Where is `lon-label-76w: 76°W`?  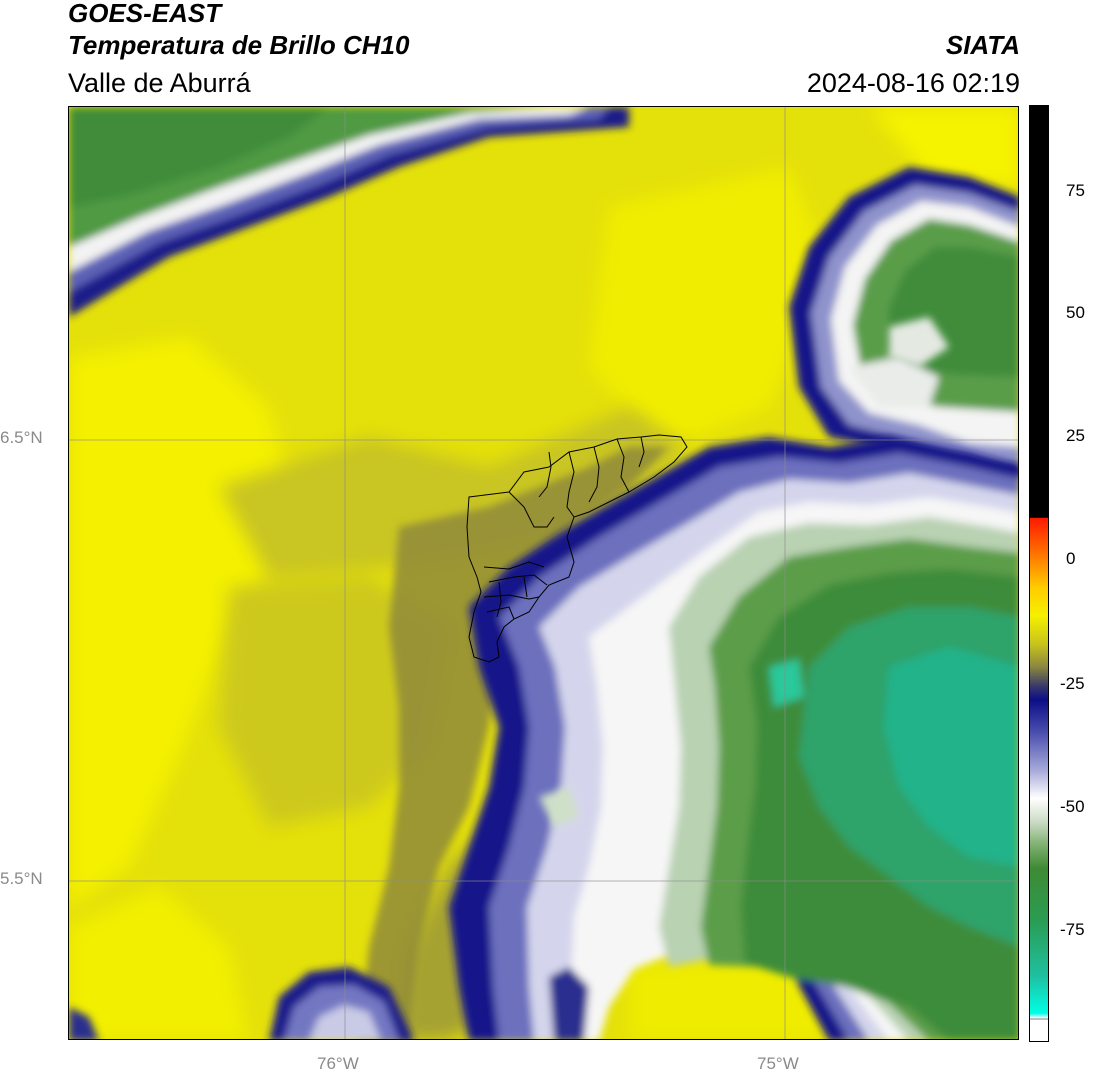 lon-label-76w: 76°W is located at coordinates (338, 1063).